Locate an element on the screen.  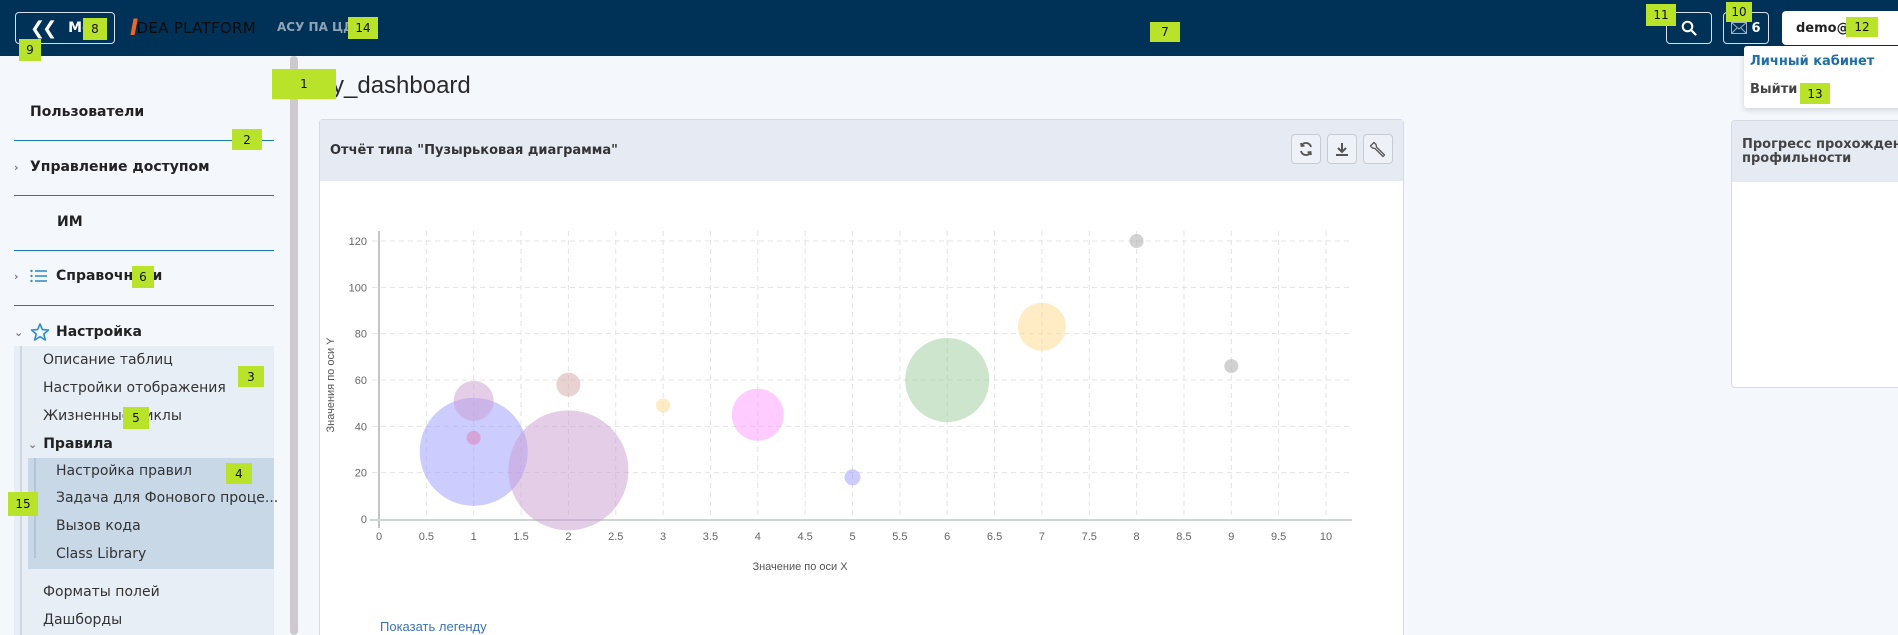
sidebar-item-display-settings: Настройки отображения is located at coordinates (134, 388).